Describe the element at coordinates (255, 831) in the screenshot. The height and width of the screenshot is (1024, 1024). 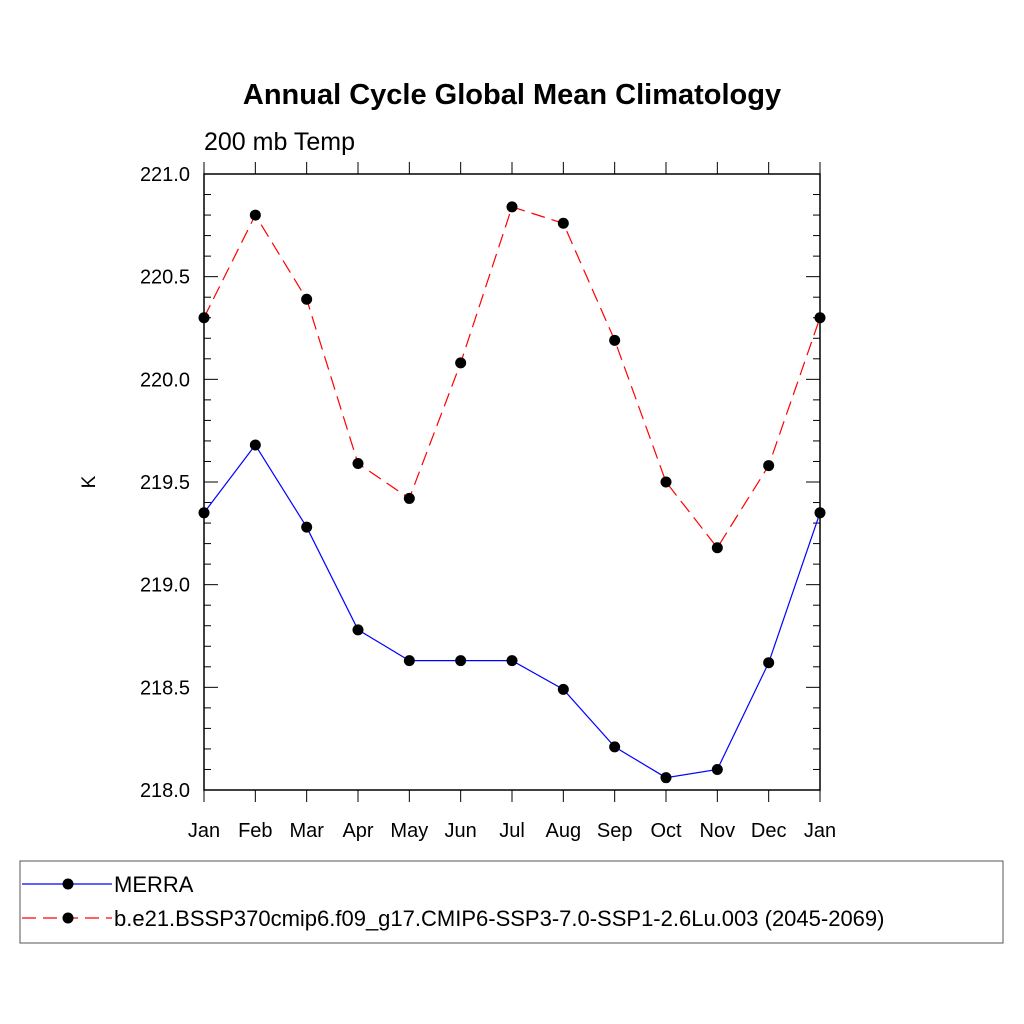
I see `x-tick-label: Feb` at that location.